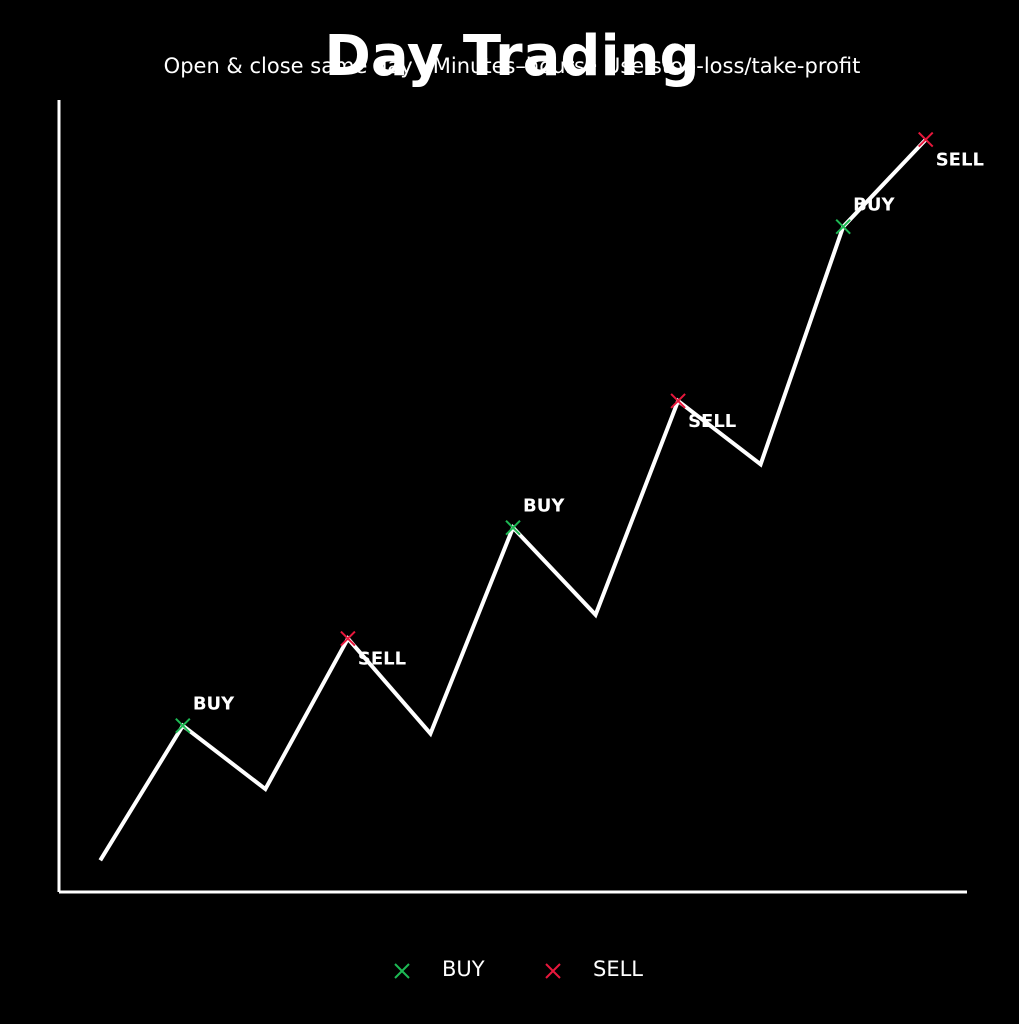  What do you see at coordinates (618, 969) in the screenshot?
I see `legend-label: SELL` at bounding box center [618, 969].